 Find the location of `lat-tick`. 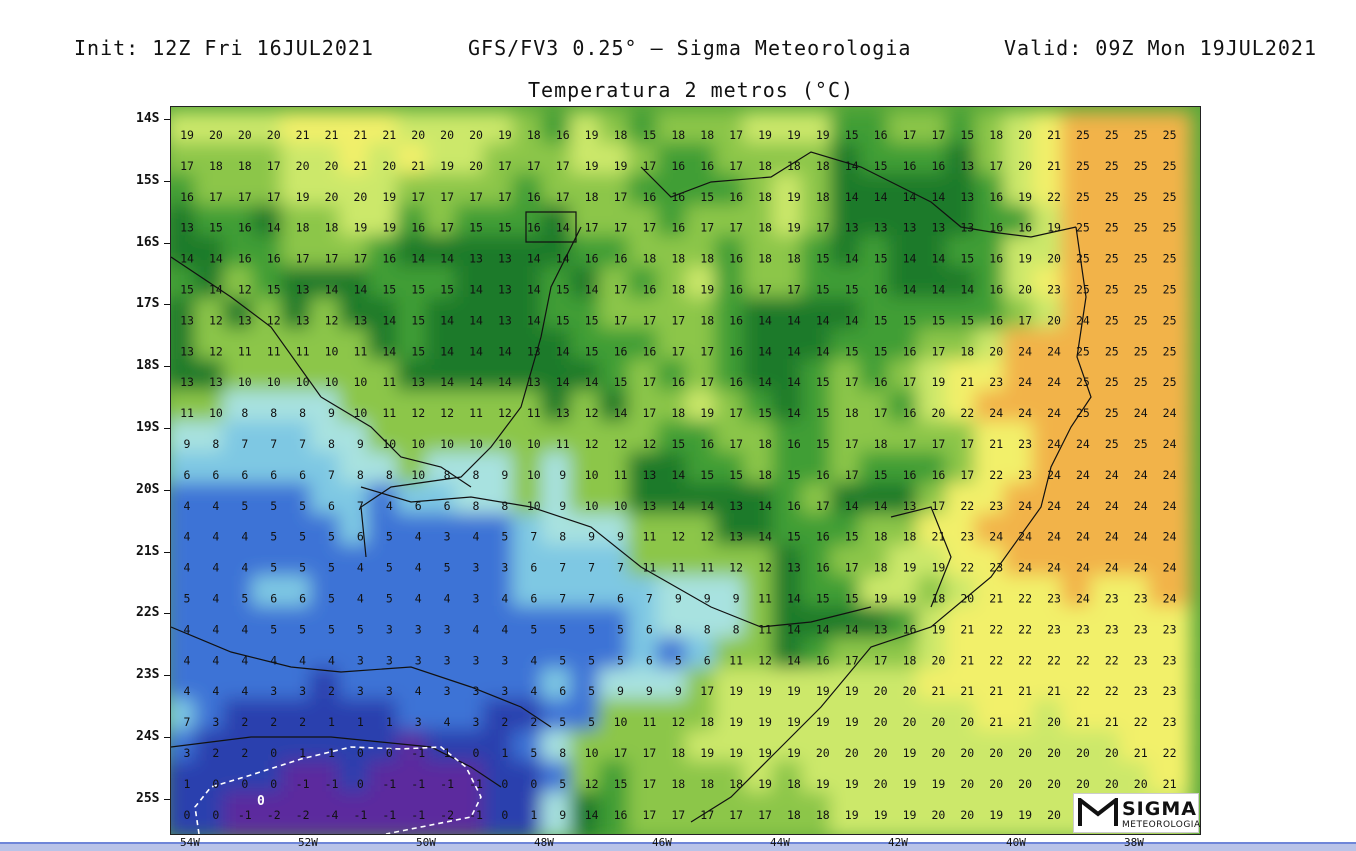

lat-tick is located at coordinates (167, 552).